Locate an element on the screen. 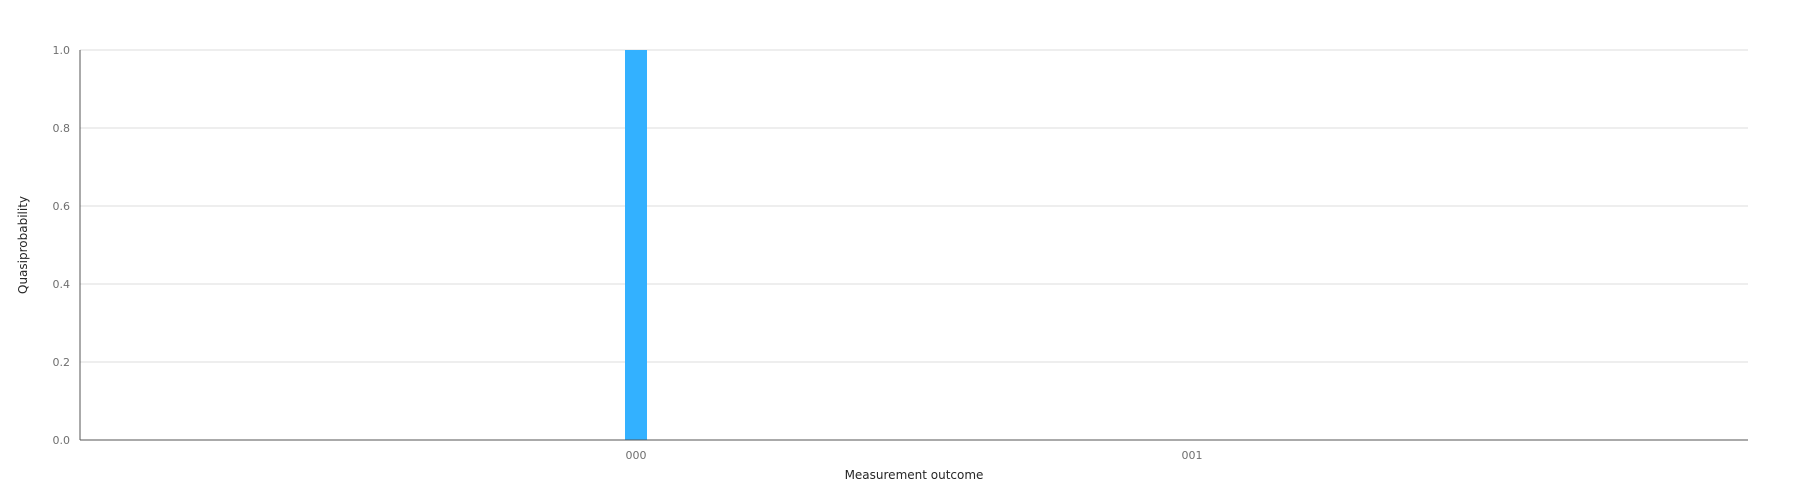 This screenshot has height=500, width=1793. y-axis-title: Quasiprobability is located at coordinates (23, 245).